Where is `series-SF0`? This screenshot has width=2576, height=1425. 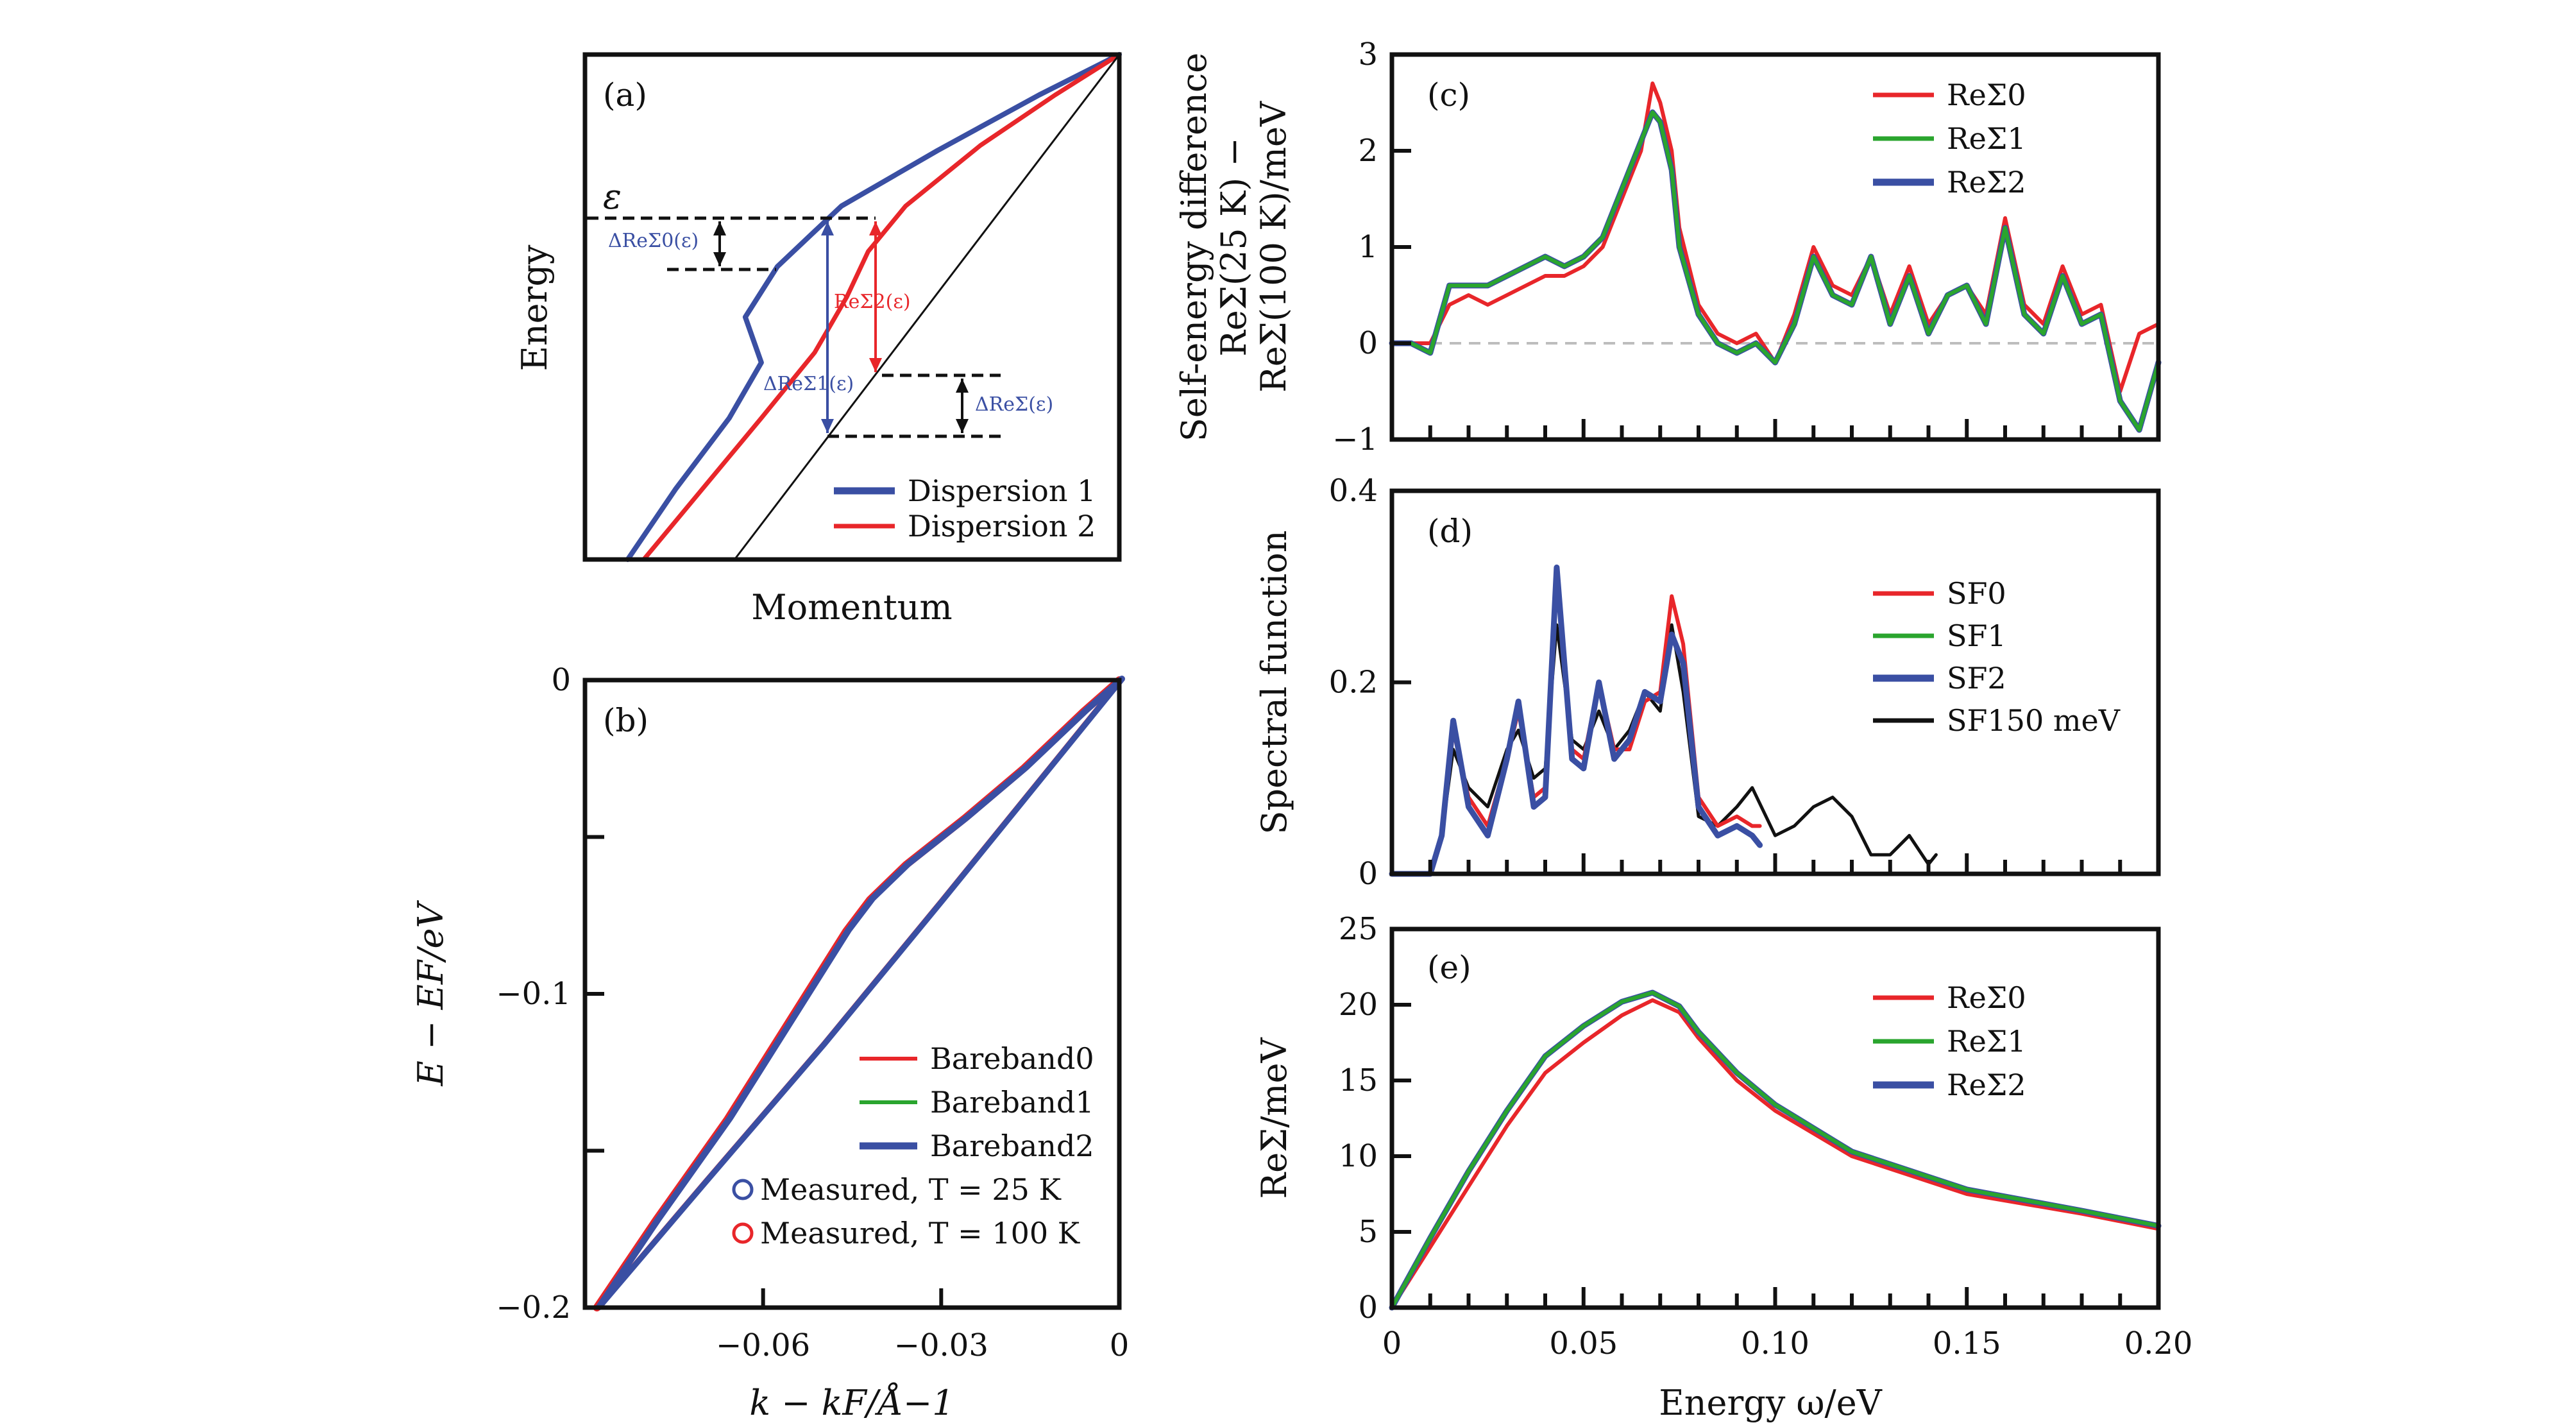 series-SF0 is located at coordinates (1576, 725).